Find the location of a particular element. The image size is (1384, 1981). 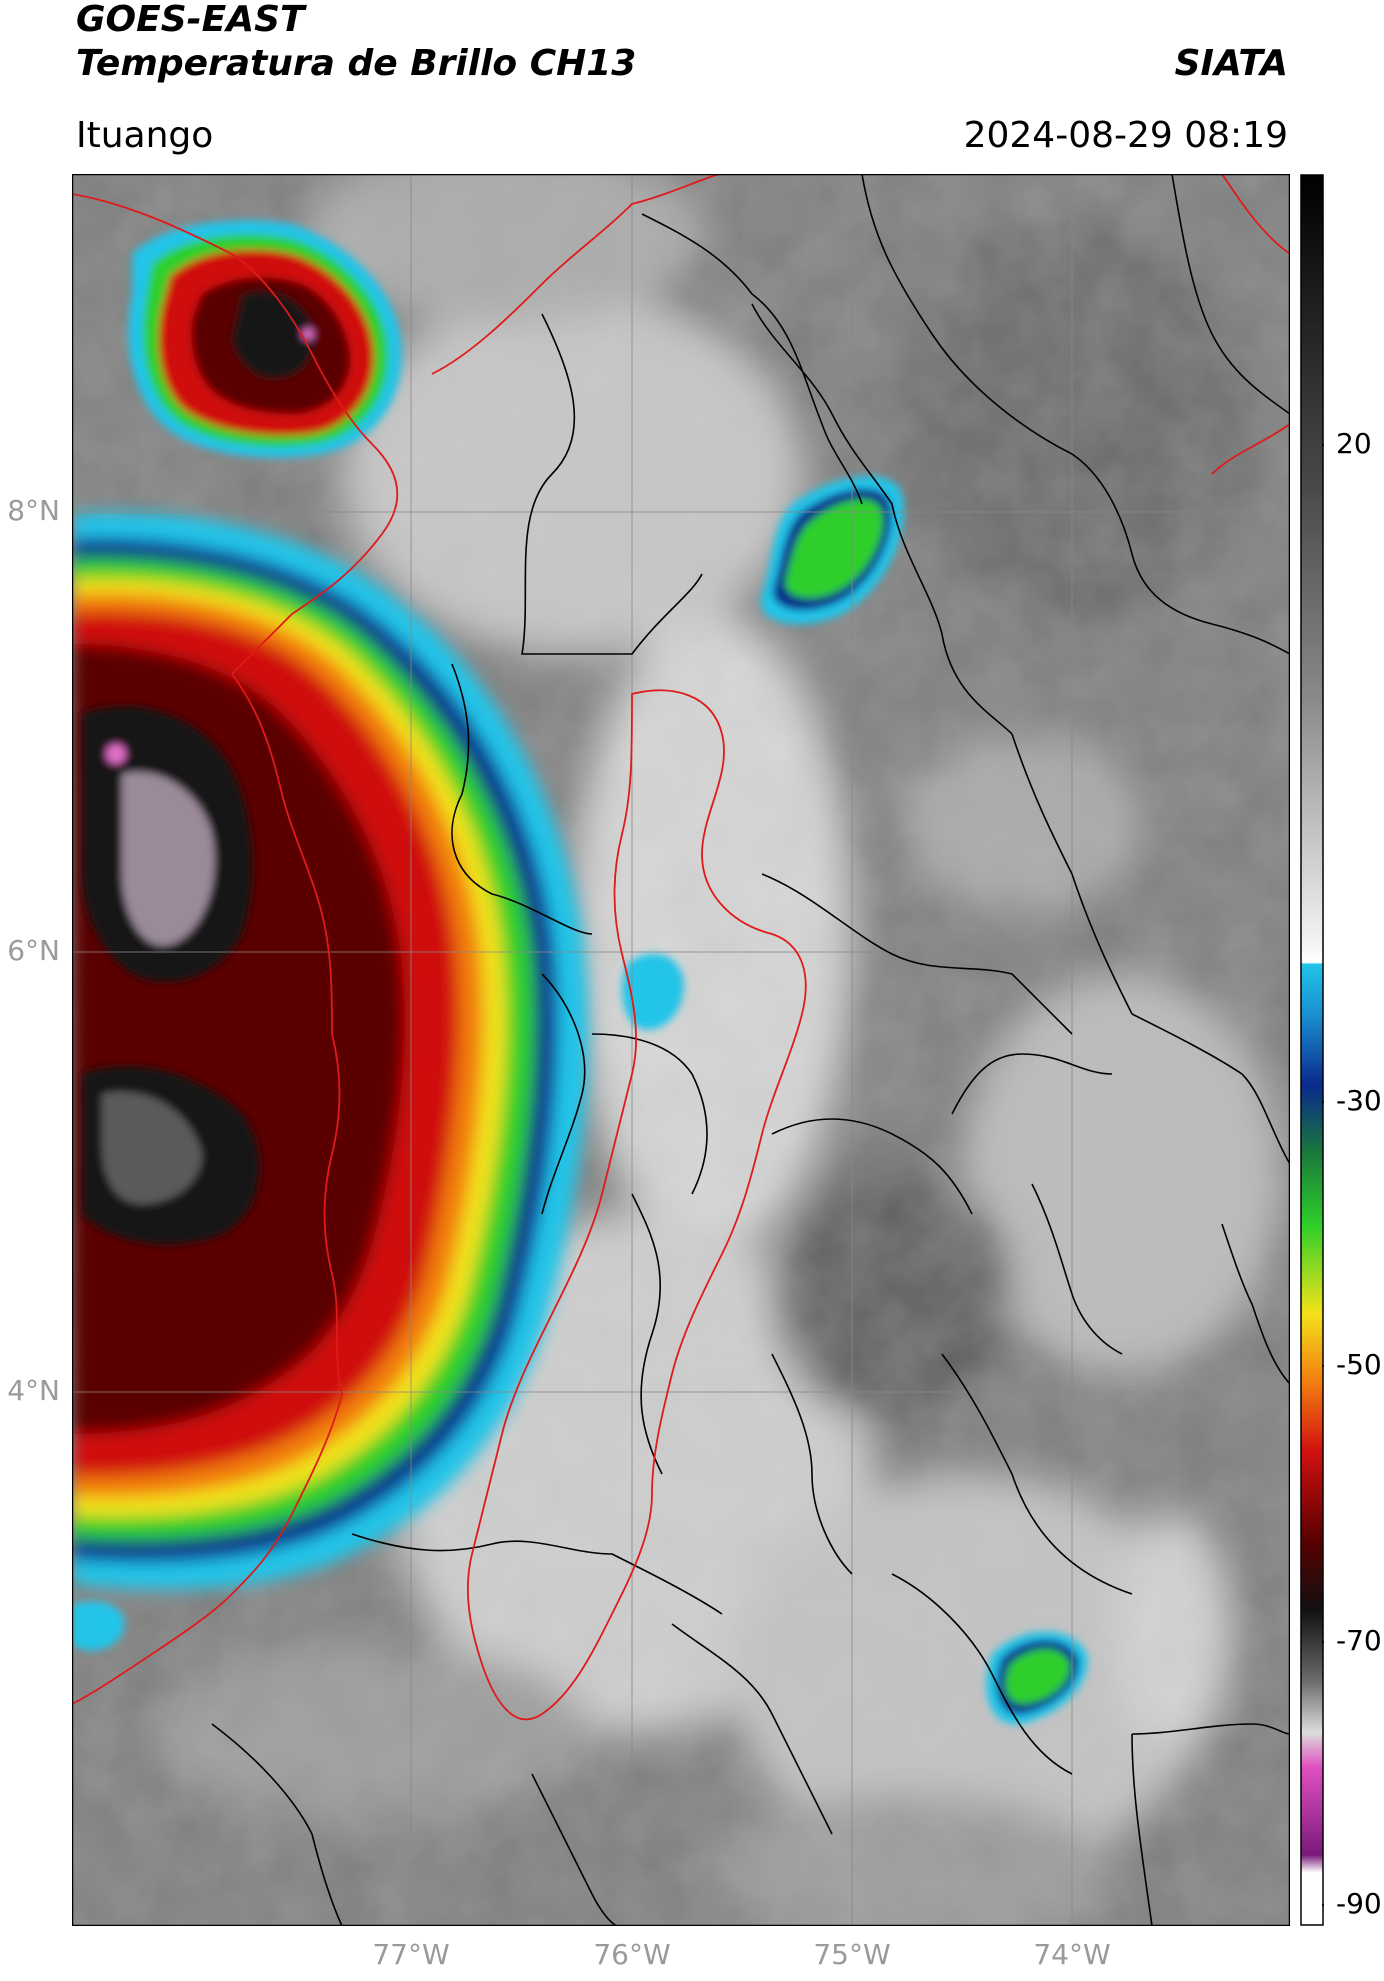

colorbar-tick-label: -30 is located at coordinates (1359, 1100).